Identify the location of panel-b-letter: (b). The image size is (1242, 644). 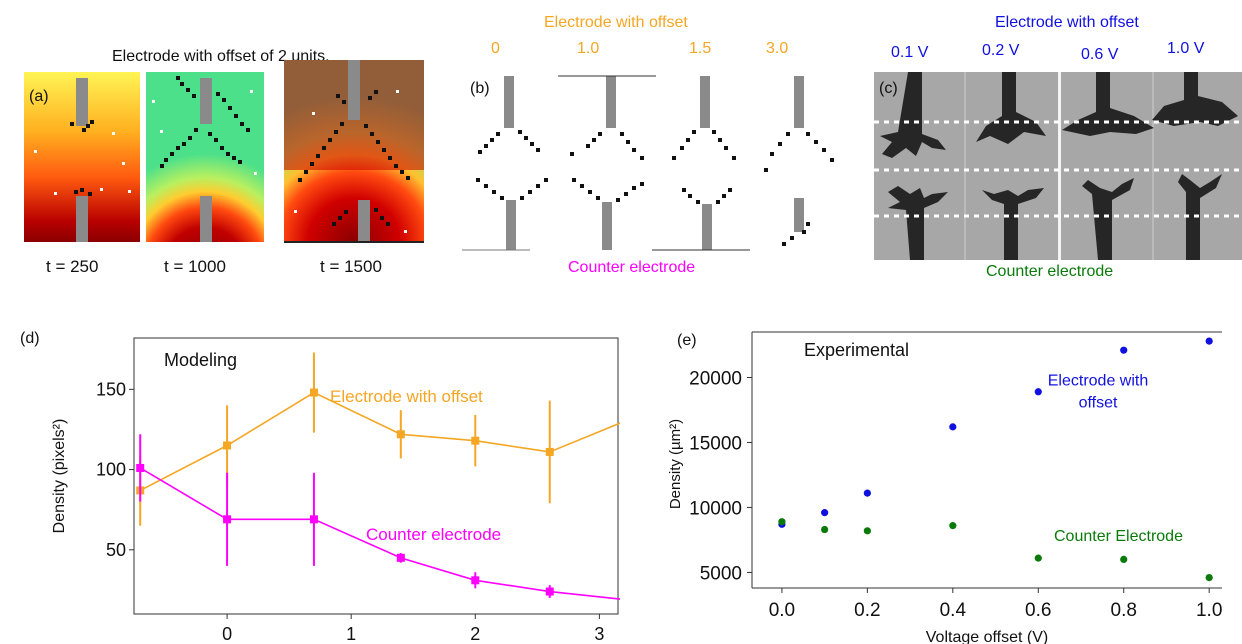
(480, 88).